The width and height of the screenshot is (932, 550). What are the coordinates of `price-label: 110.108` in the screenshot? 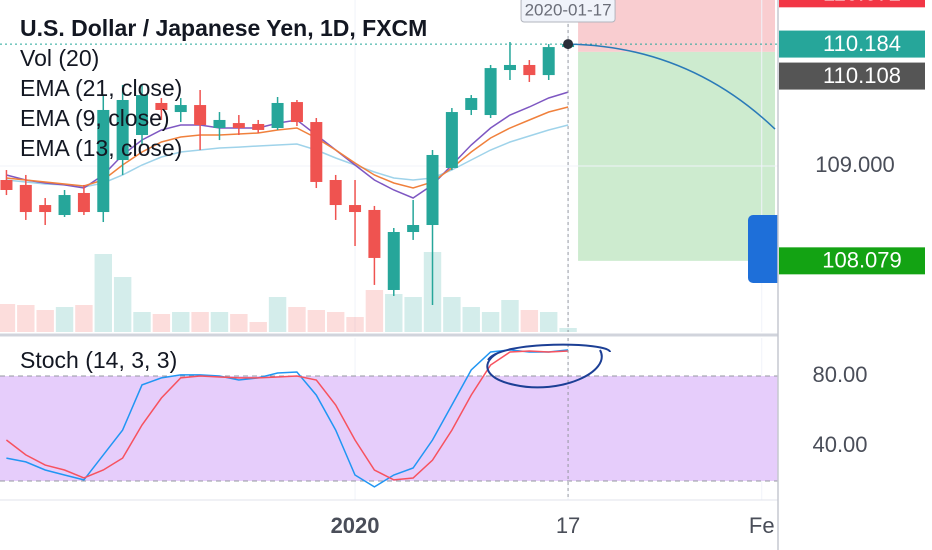 It's located at (862, 75).